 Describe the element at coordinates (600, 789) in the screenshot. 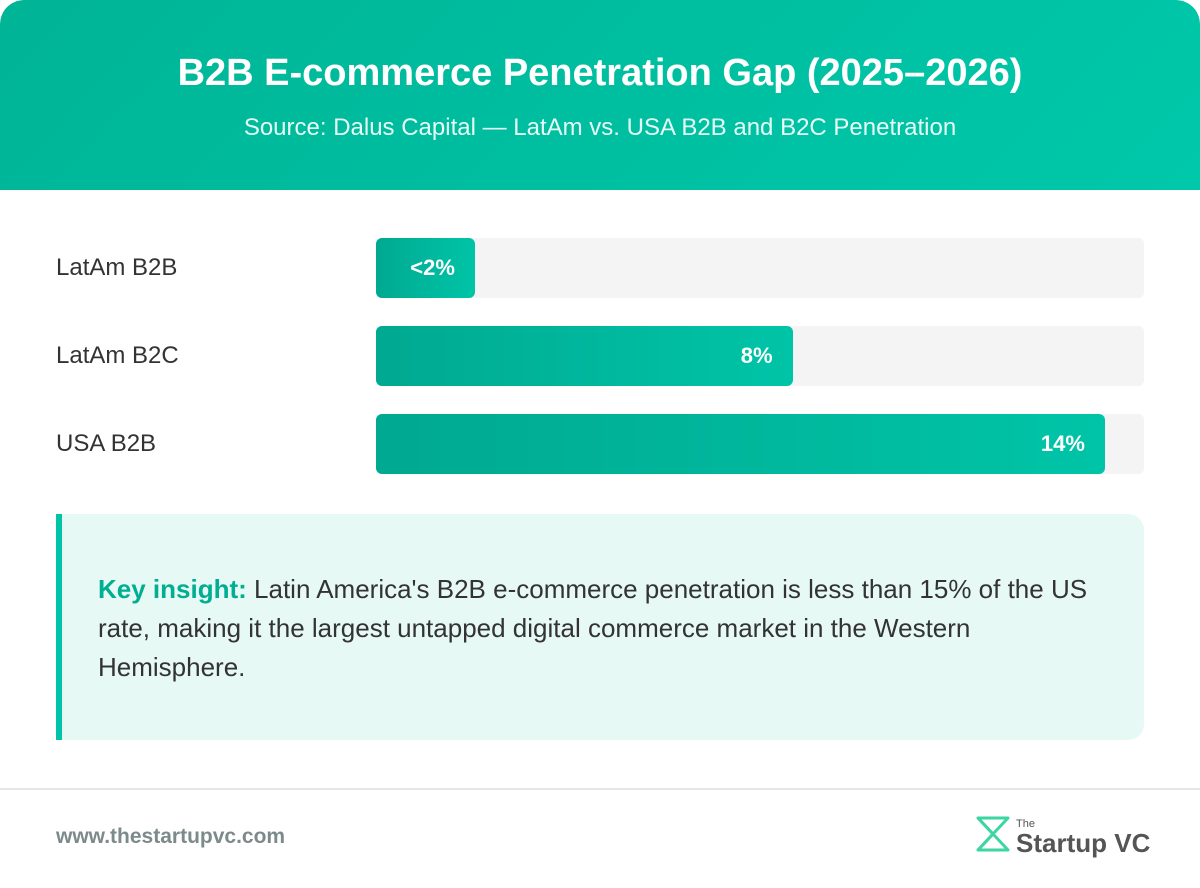

I see `divider` at that location.